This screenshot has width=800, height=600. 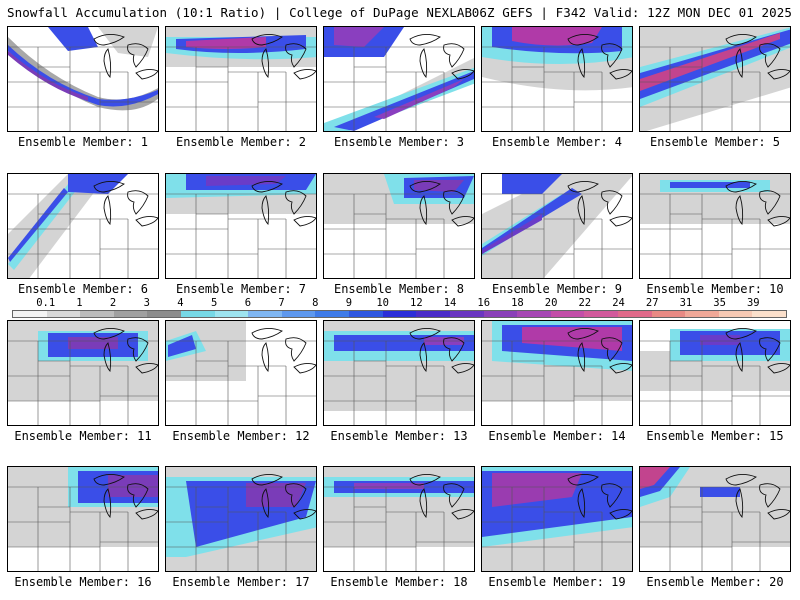 What do you see at coordinates (46, 303) in the screenshot?
I see `colorbar-tick: 0.1` at bounding box center [46, 303].